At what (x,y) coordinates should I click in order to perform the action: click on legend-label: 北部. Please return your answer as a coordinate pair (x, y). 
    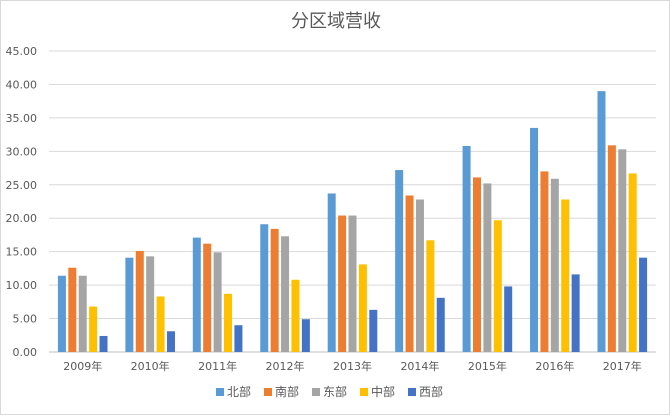
    Looking at the image, I should click on (239, 391).